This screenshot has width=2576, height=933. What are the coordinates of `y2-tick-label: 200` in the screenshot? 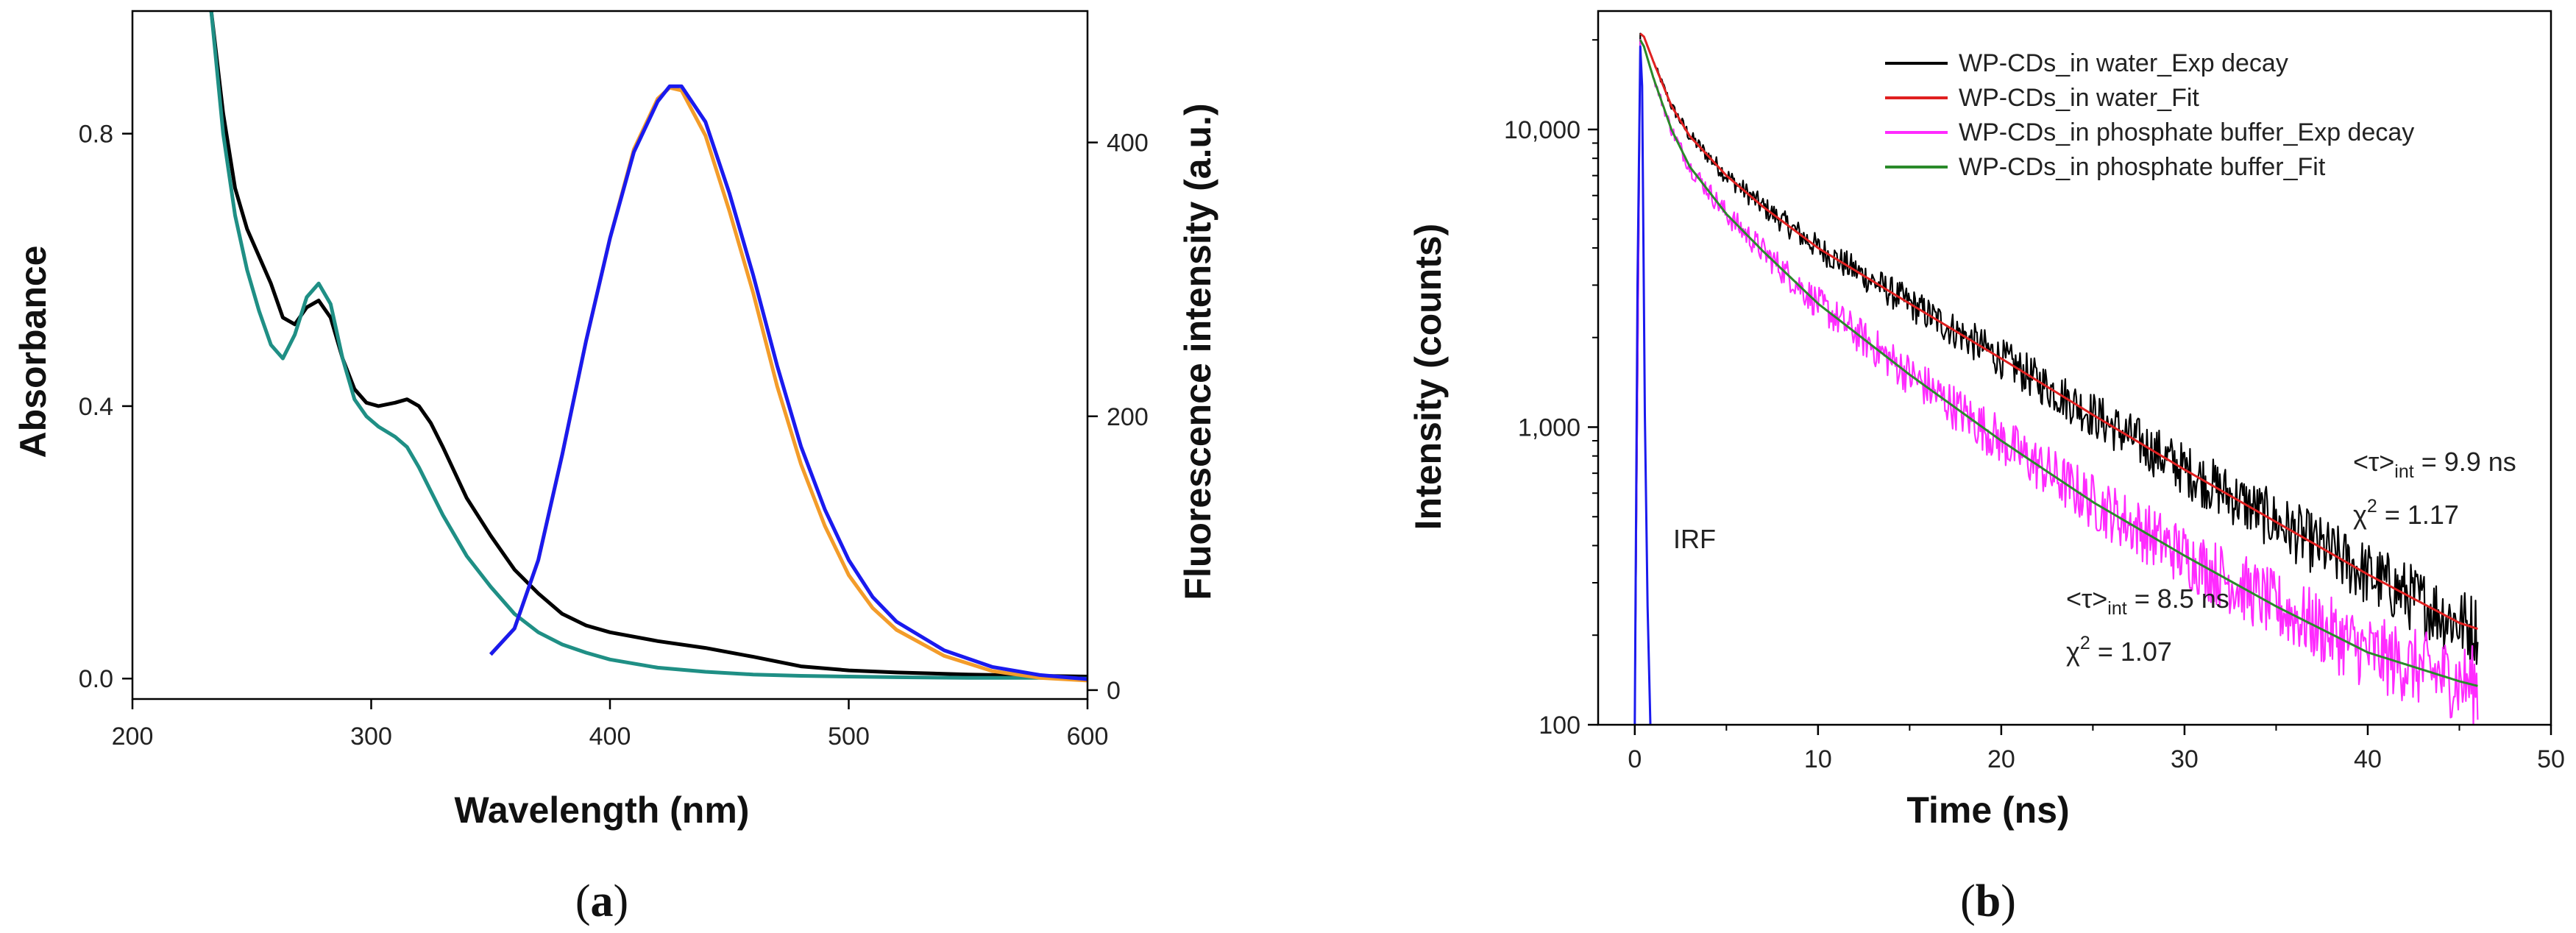 It's located at (1128, 417).